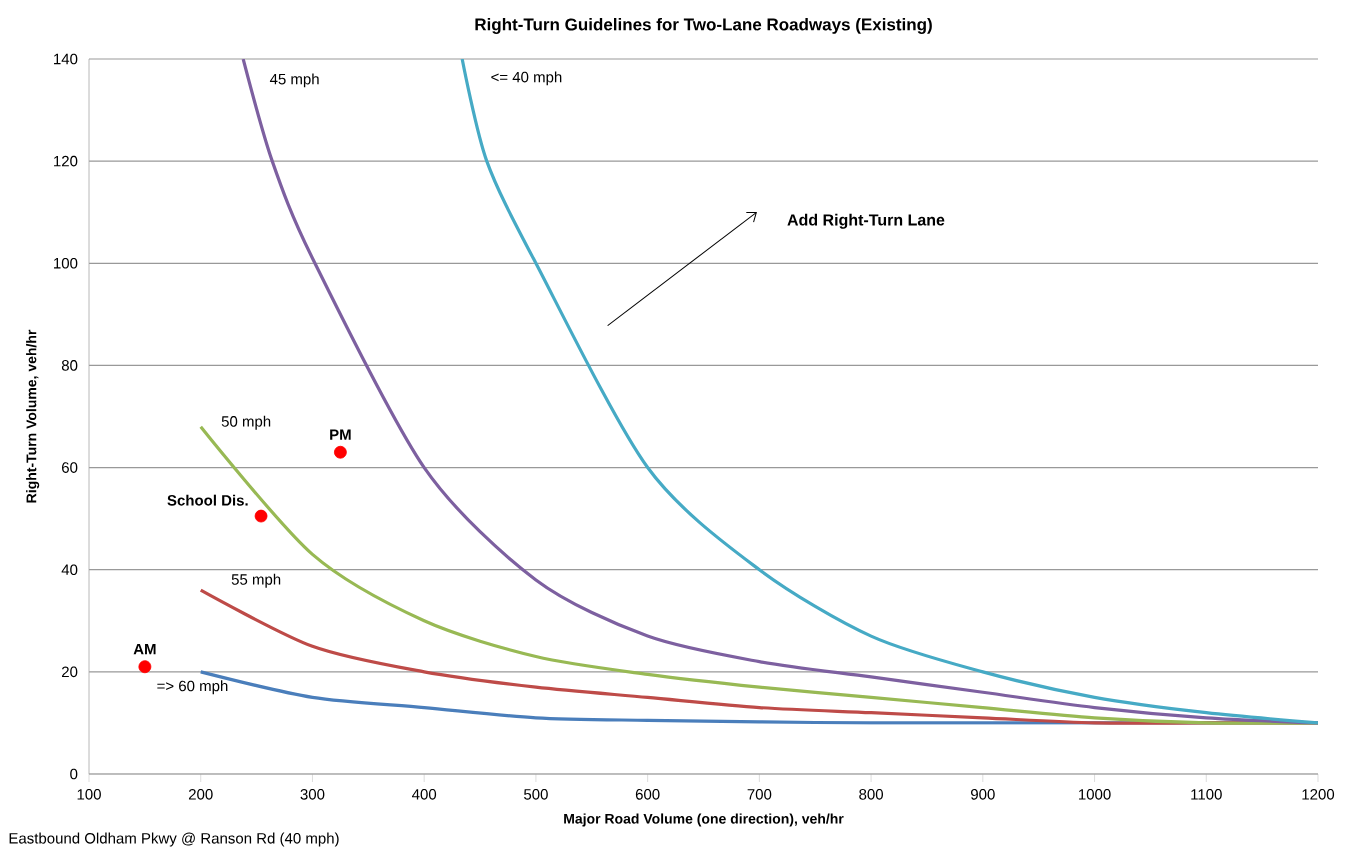 This screenshot has height=855, width=1372. I want to click on x-tick-label: 700, so click(759, 794).